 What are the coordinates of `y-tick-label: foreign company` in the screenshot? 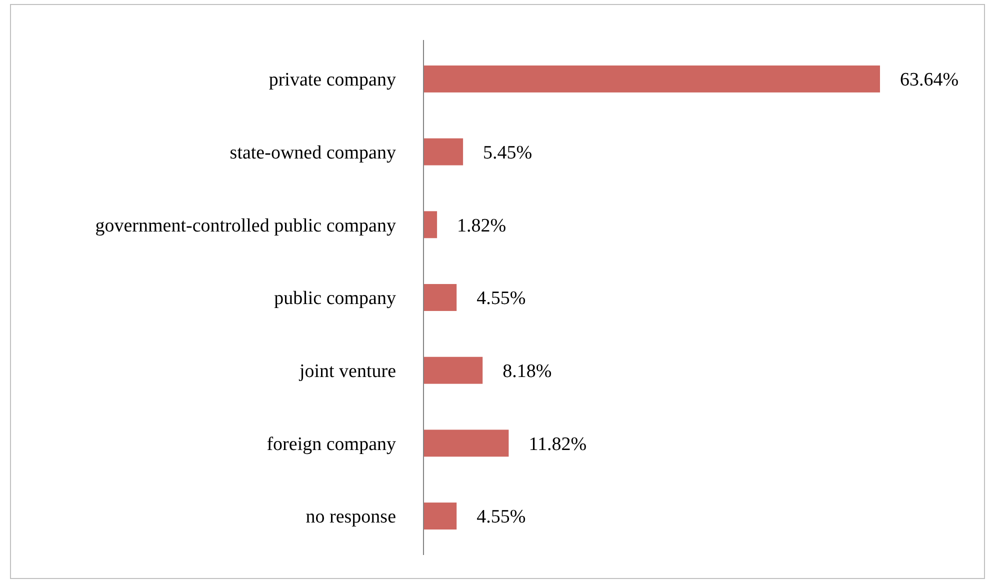 It's located at (331, 444).